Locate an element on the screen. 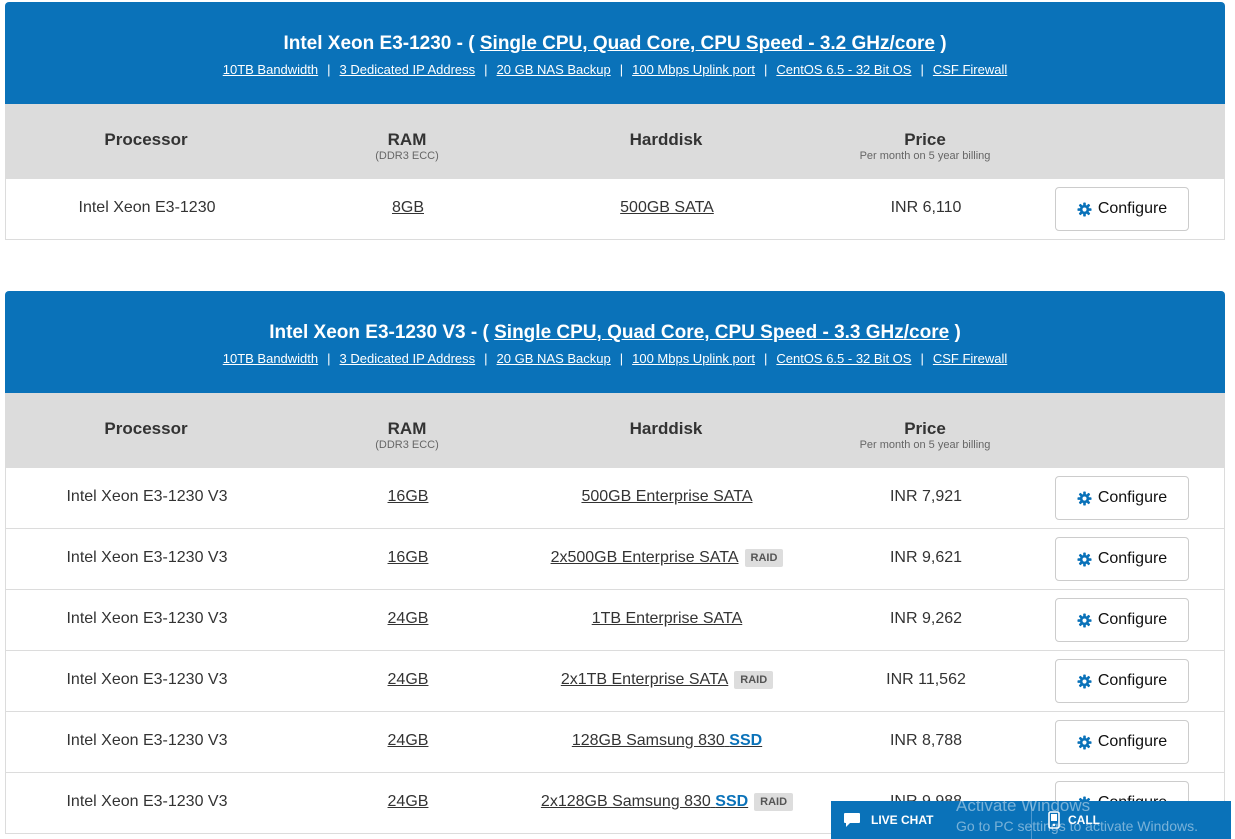  column-header-disk: Harddisk is located at coordinates (666, 429).